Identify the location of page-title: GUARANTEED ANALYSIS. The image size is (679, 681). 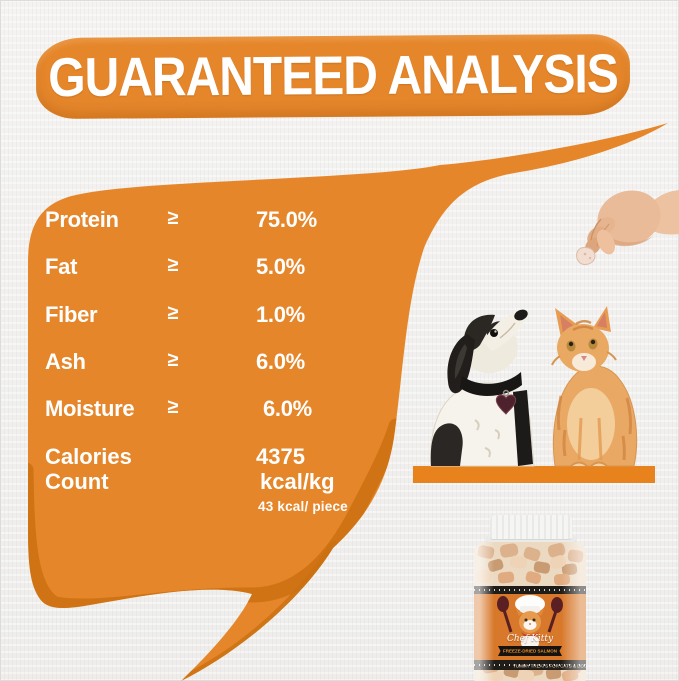
(333, 76).